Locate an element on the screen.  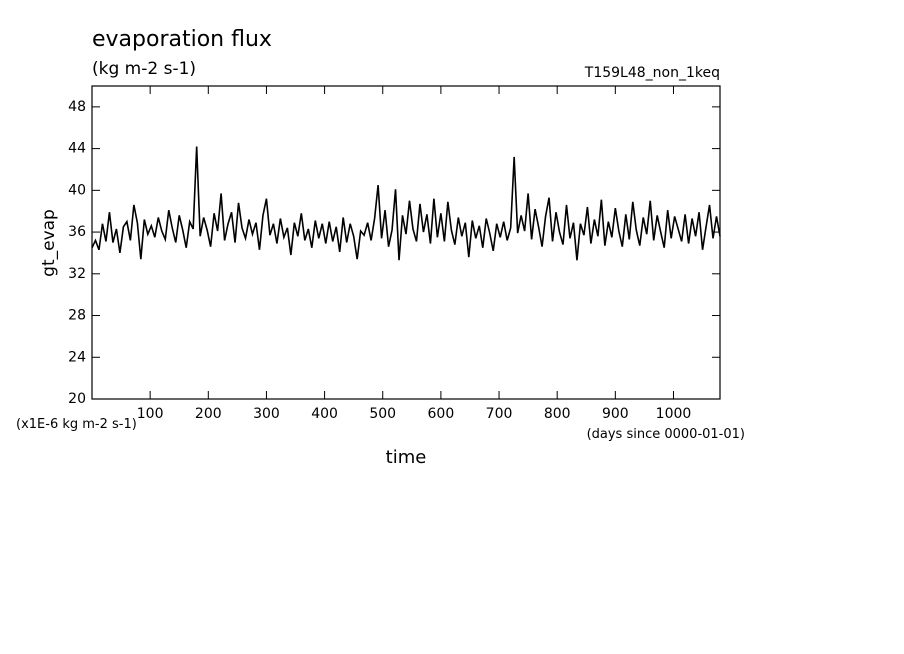
x-unit: (days since 0000-01-01) is located at coordinates (666, 434).